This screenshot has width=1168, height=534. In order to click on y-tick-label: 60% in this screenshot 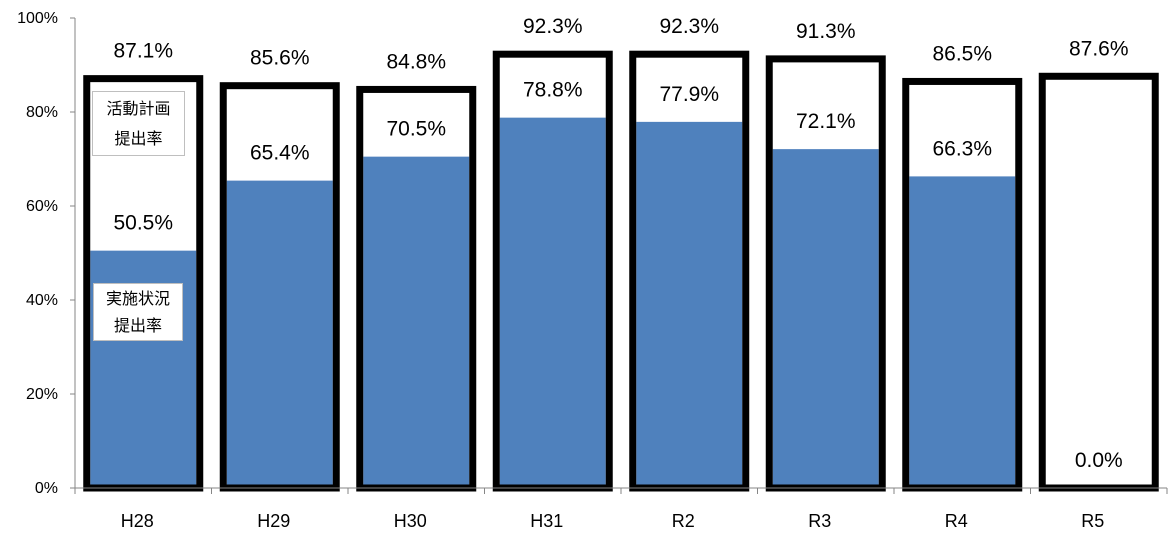, I will do `click(42, 206)`.